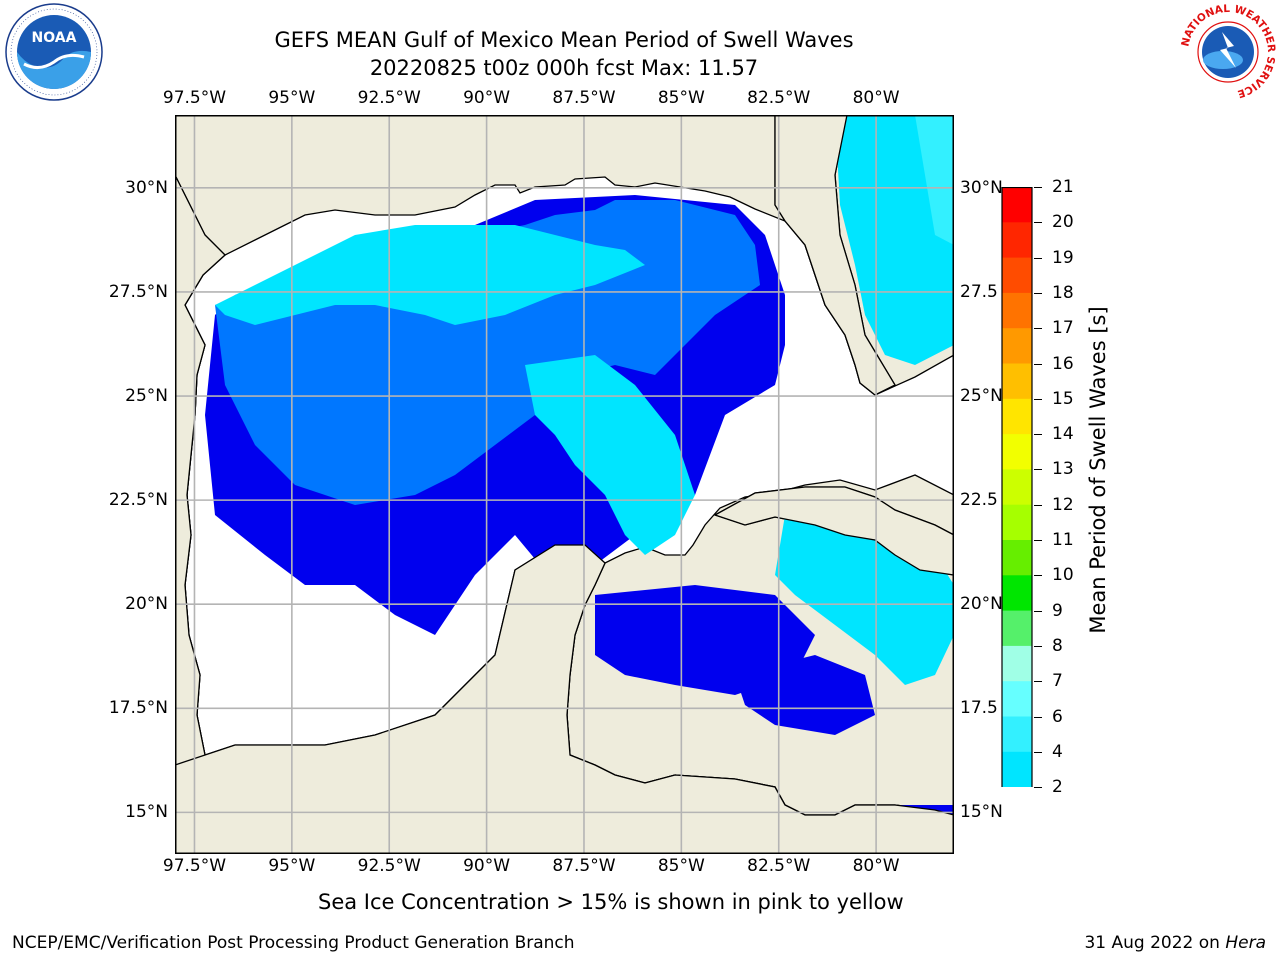 The image size is (1280, 960). I want to click on cyan-swell-region-west, so click(430, 275).